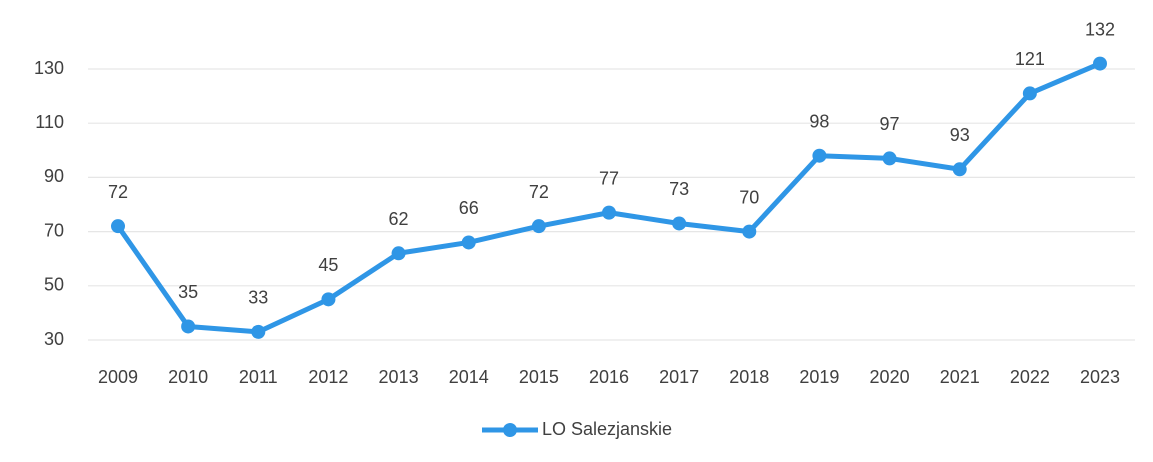 This screenshot has width=1153, height=462. What do you see at coordinates (749, 377) in the screenshot?
I see `x-tick-label: 2018` at bounding box center [749, 377].